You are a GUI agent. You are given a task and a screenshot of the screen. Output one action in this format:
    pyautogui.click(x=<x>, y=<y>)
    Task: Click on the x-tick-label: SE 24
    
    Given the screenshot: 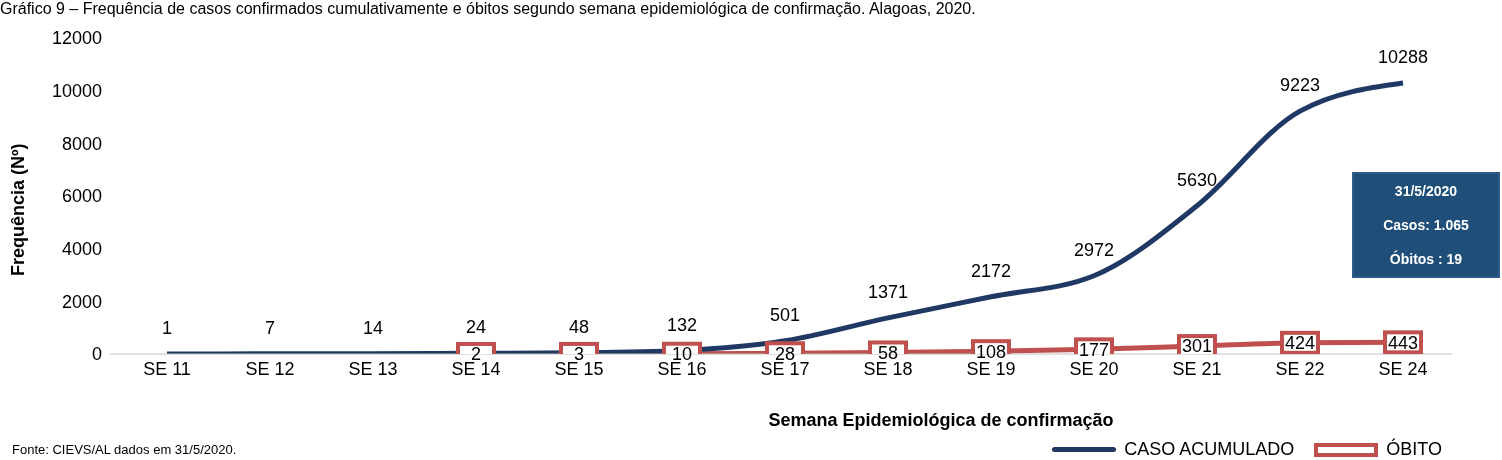 What is the action you would take?
    pyautogui.click(x=1403, y=368)
    